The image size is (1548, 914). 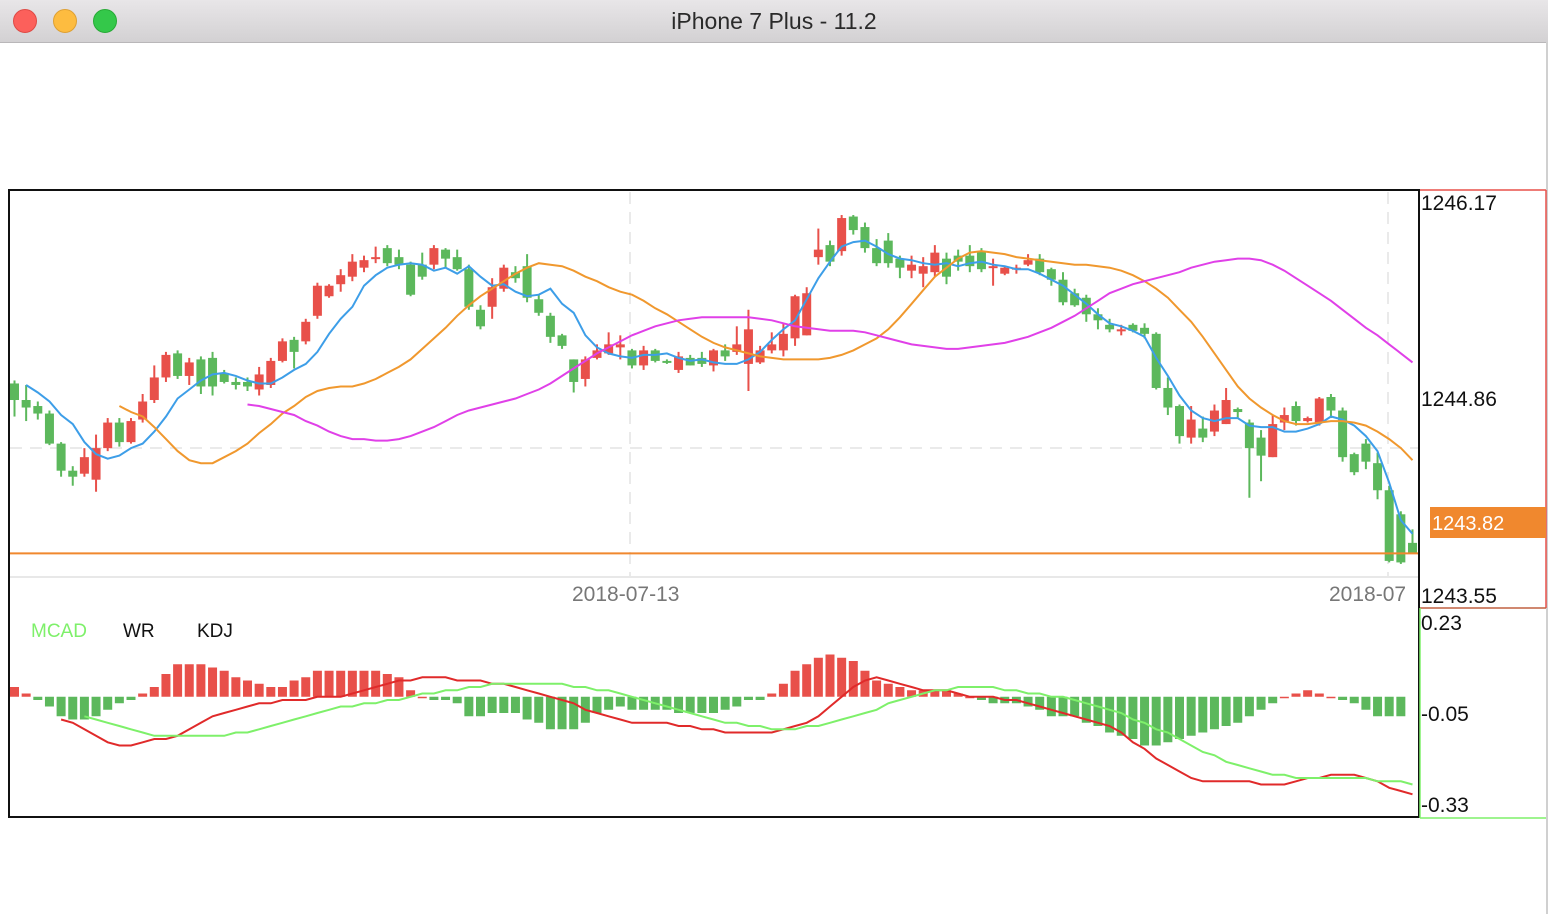 What do you see at coordinates (1445, 714) in the screenshot?
I see `macd-label-mid: -0.05` at bounding box center [1445, 714].